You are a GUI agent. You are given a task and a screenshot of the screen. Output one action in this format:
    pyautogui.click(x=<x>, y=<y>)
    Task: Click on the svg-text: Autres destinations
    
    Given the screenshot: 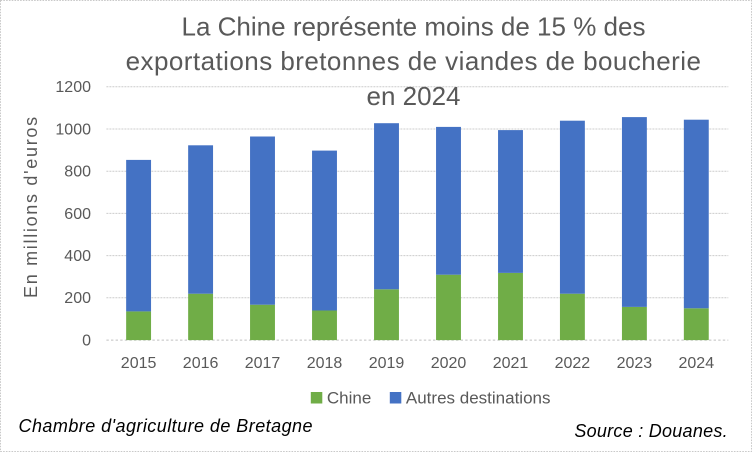 What is the action you would take?
    pyautogui.click(x=478, y=398)
    